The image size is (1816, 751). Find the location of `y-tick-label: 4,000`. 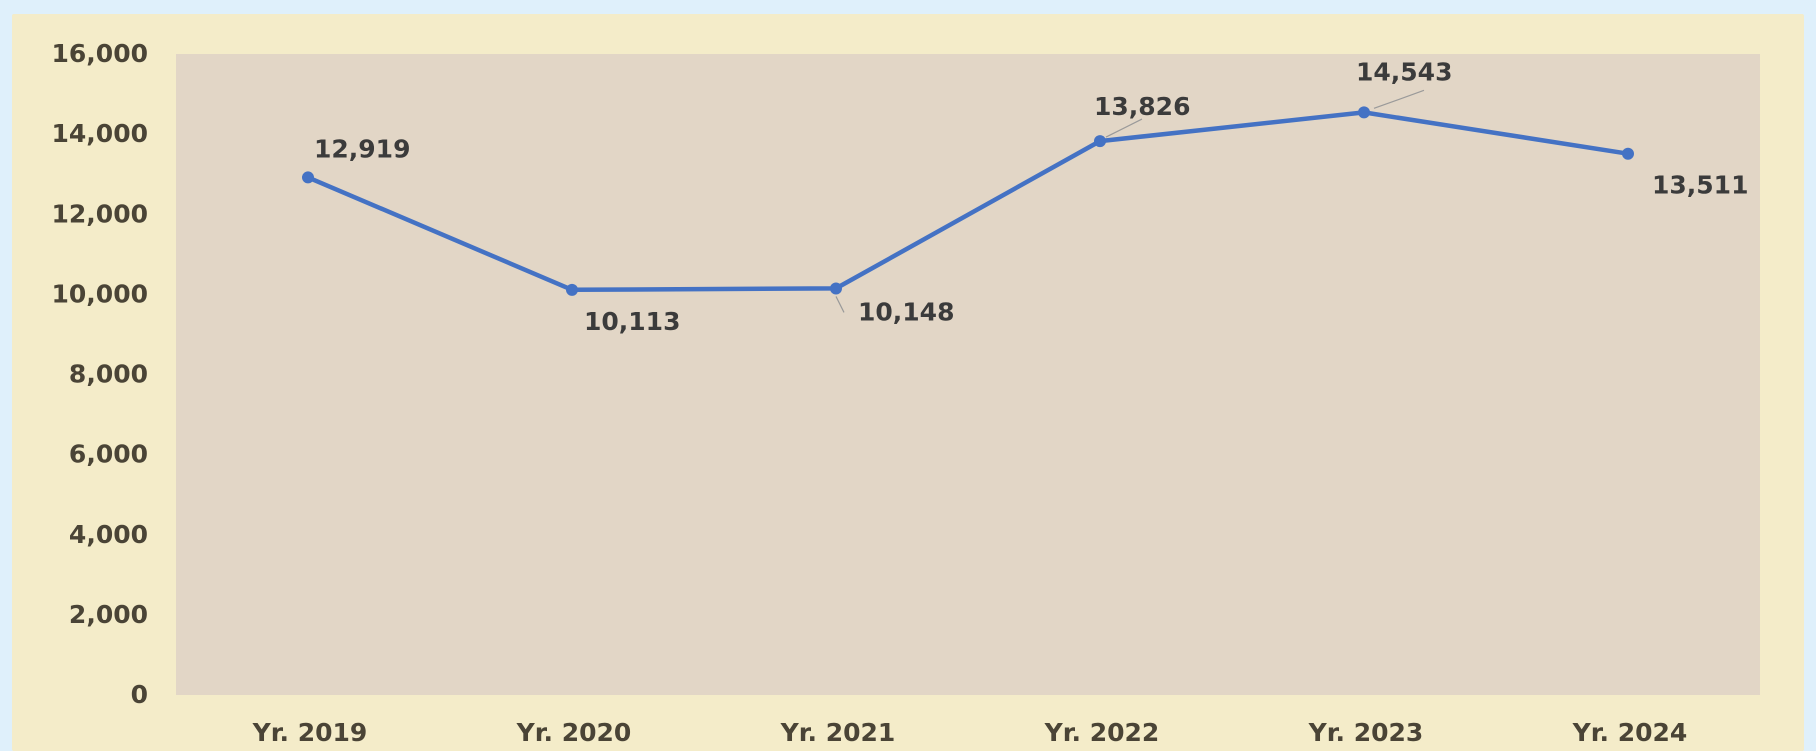

y-tick-label: 4,000 is located at coordinates (108, 534).